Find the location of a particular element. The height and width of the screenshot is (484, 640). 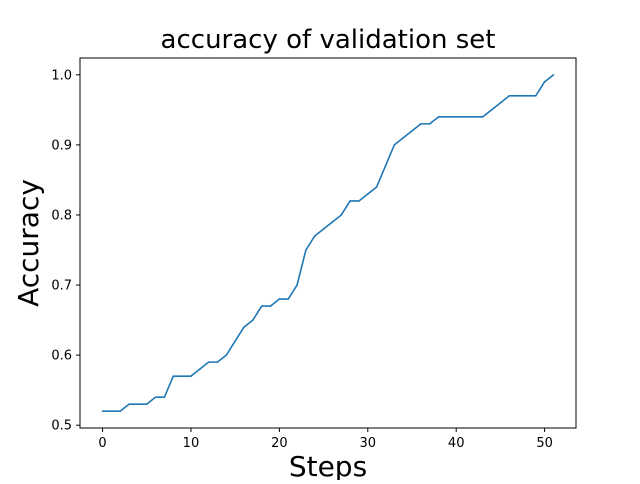

chart-title: accuracy of validation set is located at coordinates (328, 40).